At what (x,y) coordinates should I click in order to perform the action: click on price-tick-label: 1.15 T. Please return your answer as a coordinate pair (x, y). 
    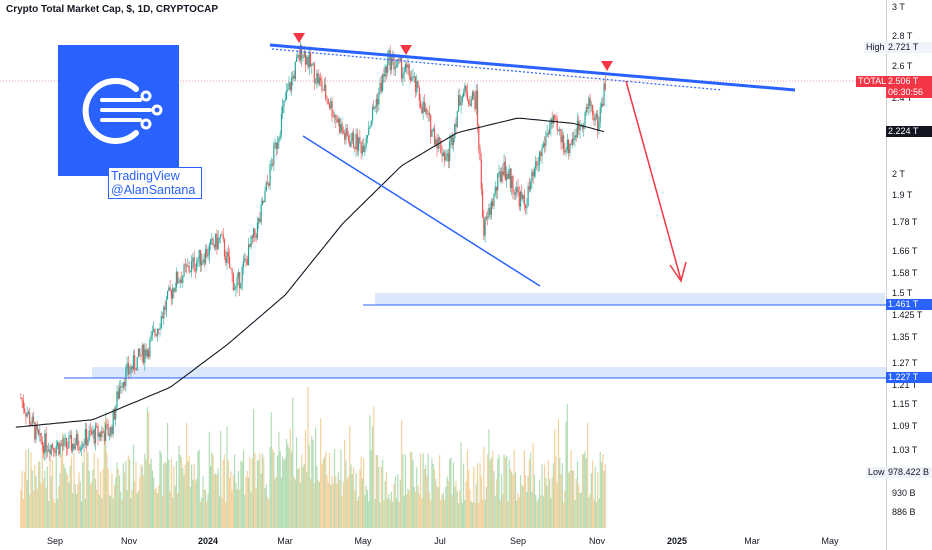
    Looking at the image, I should click on (905, 404).